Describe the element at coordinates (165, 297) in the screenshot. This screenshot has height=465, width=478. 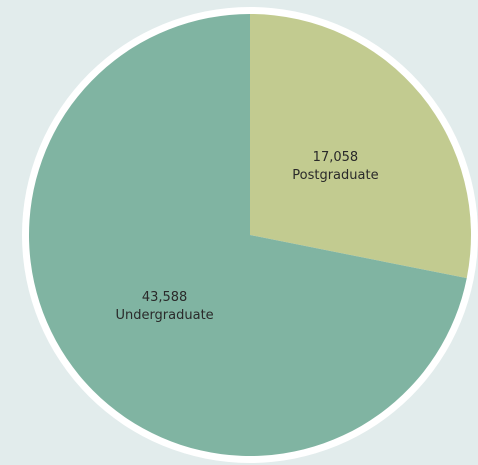
I see `slice-value-label: 43,588` at that location.